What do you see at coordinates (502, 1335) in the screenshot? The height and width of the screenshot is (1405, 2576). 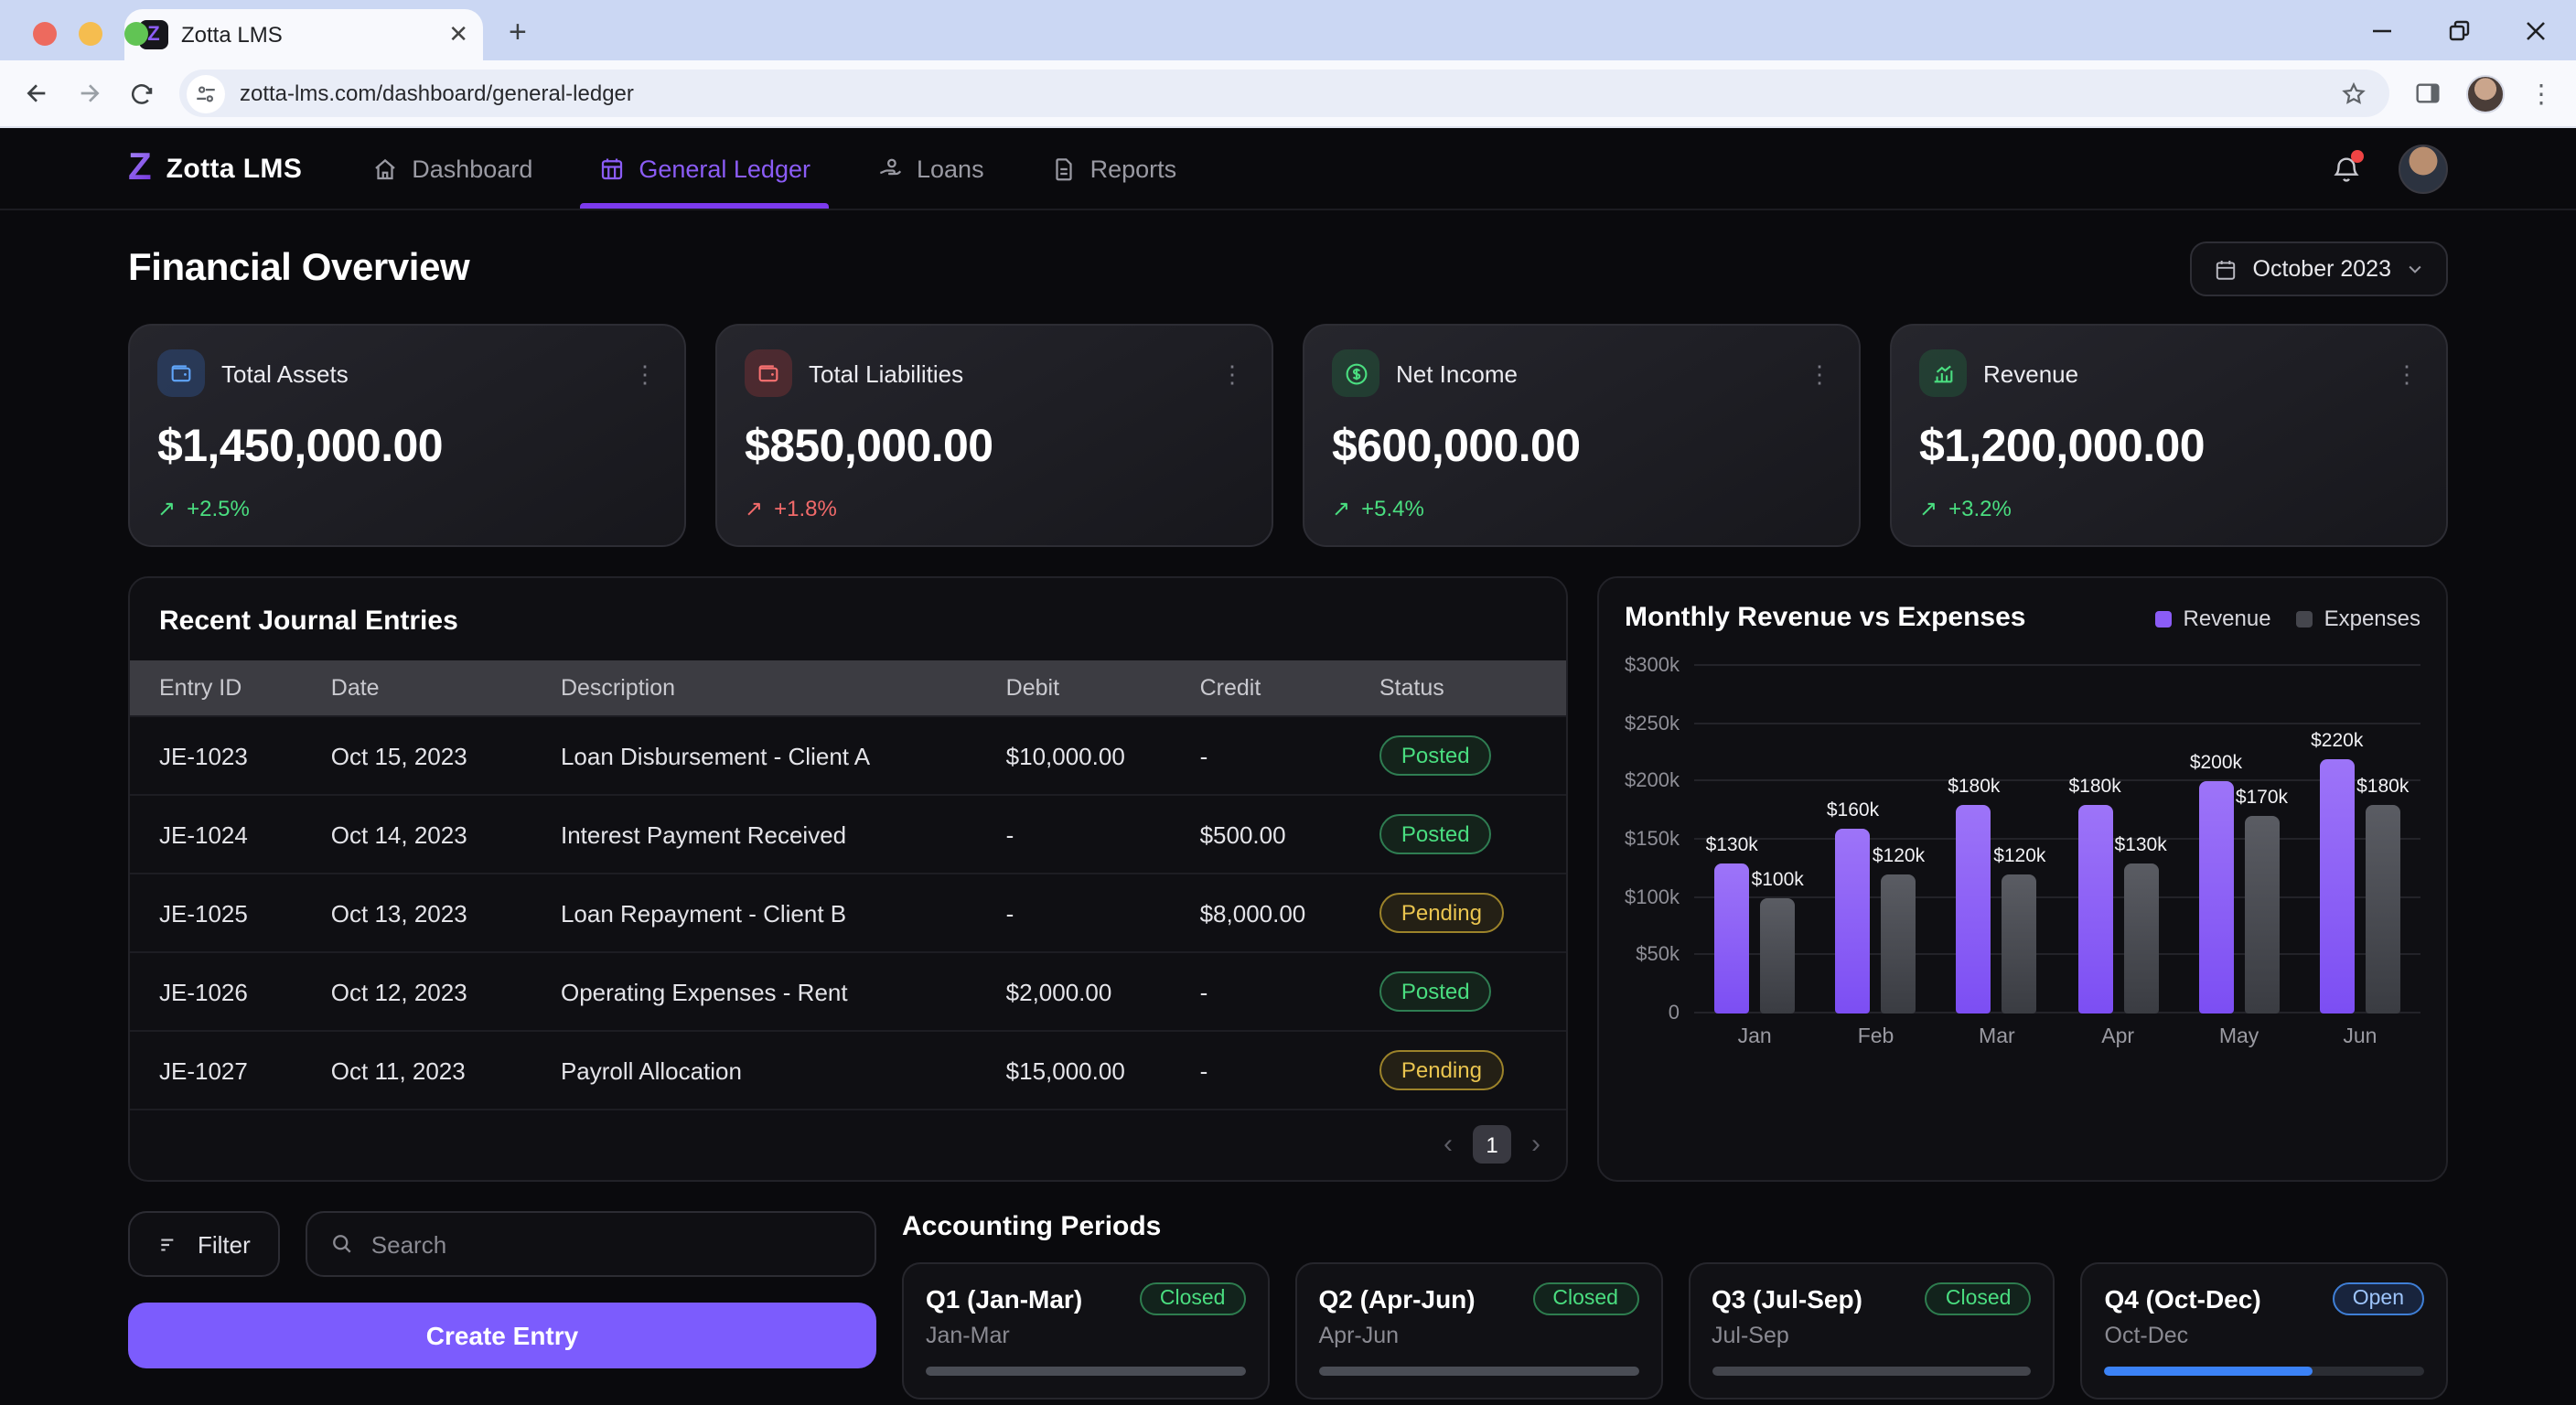 I see `create-entry-button: Create Entry` at bounding box center [502, 1335].